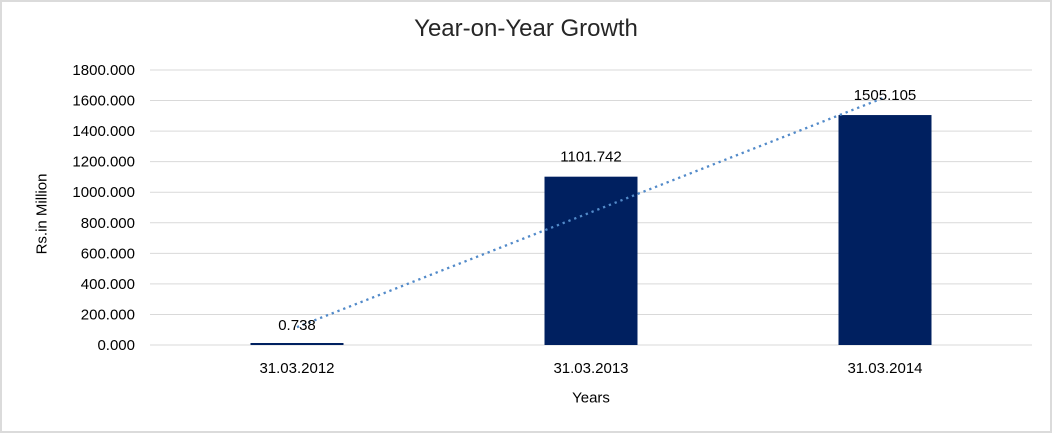 The height and width of the screenshot is (433, 1052). I want to click on y-tick-label: 1400.000, so click(103, 131).